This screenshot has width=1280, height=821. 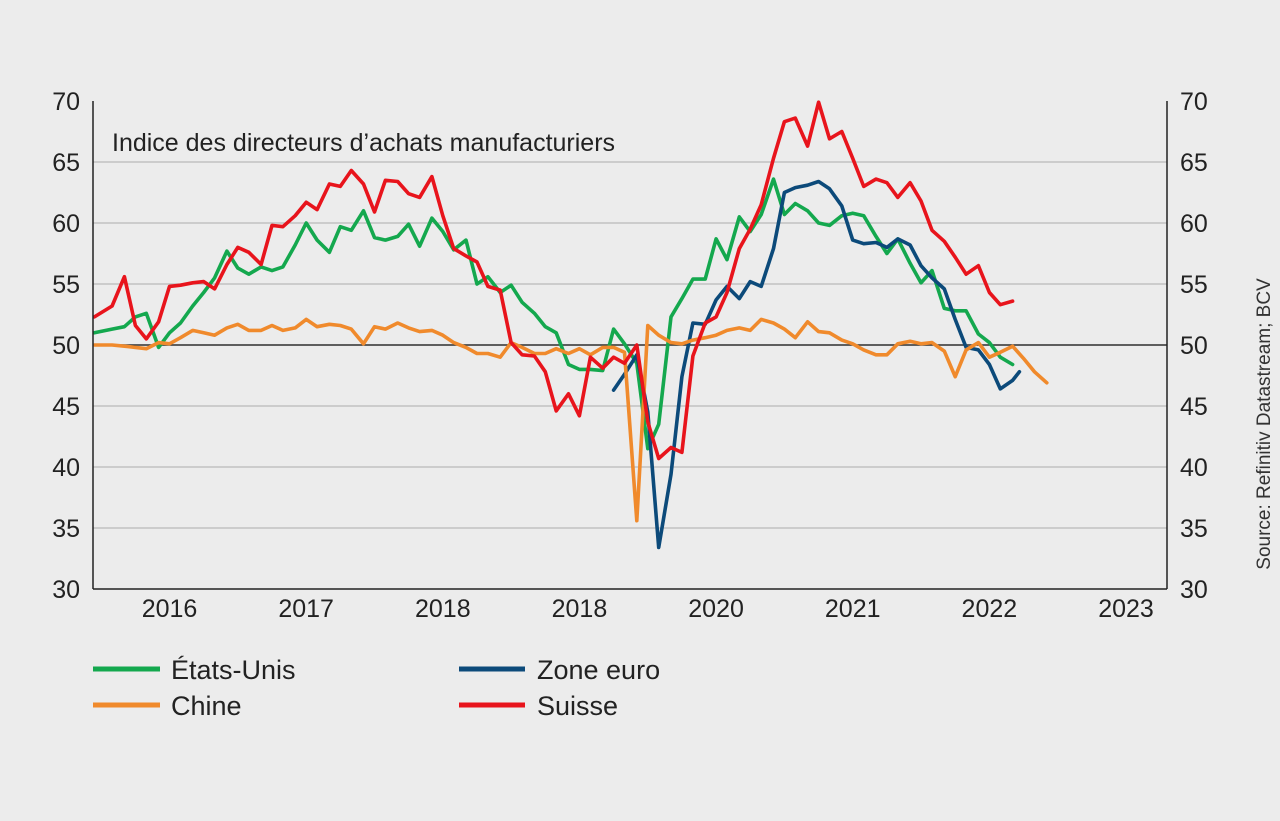 I want to click on source-note: Source: Refinitiv Datastream; BCV, so click(x=1264, y=424).